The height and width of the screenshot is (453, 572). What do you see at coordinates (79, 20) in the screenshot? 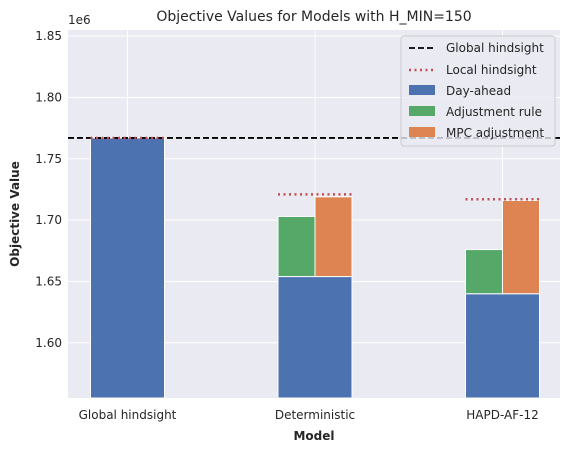
I see `y-multiplier-label: 1e6` at bounding box center [79, 20].